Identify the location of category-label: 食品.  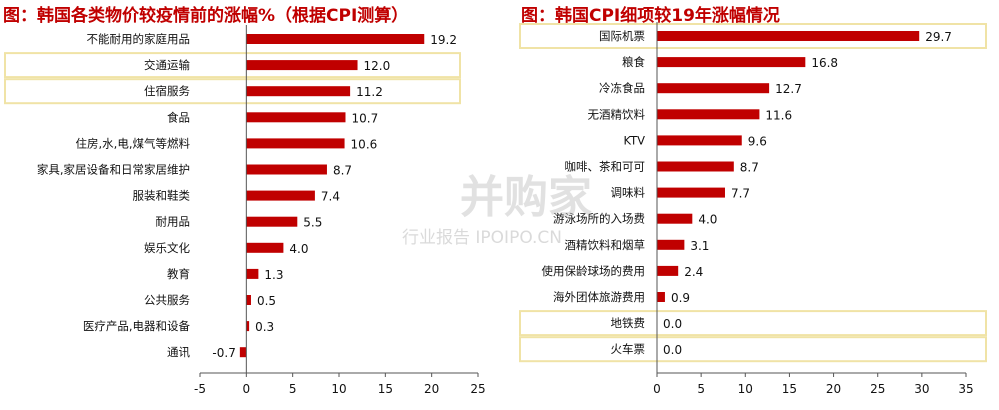
(178, 117).